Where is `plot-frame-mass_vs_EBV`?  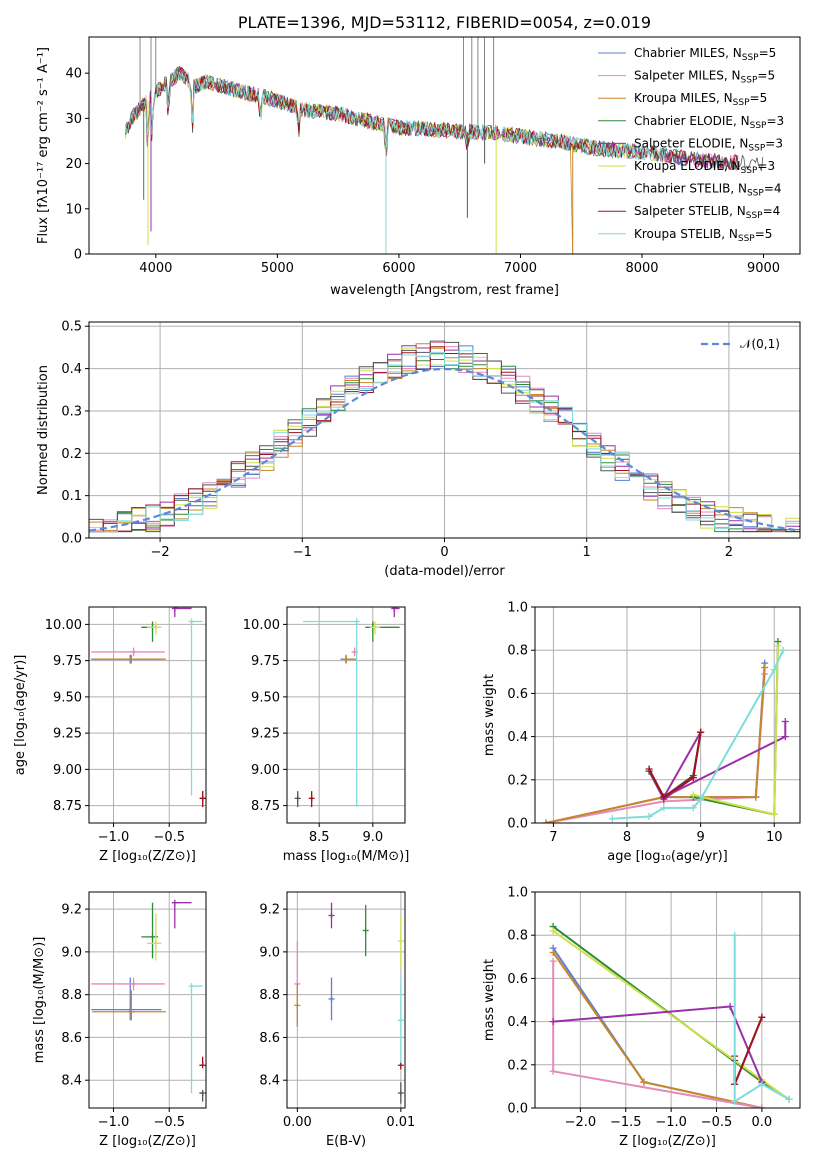 plot-frame-mass_vs_EBV is located at coordinates (346, 1000).